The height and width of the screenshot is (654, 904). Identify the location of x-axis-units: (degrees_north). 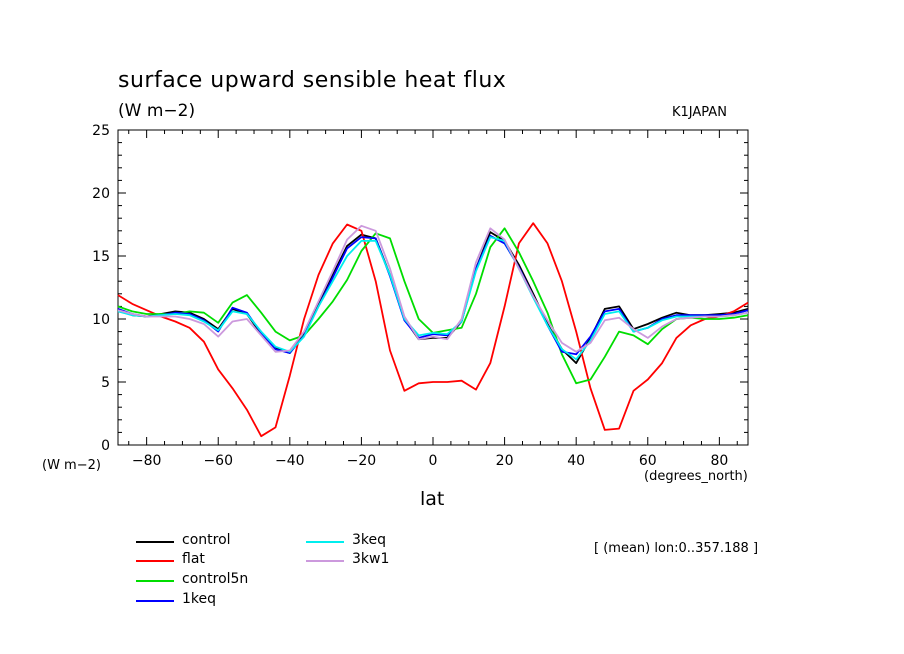
(696, 476).